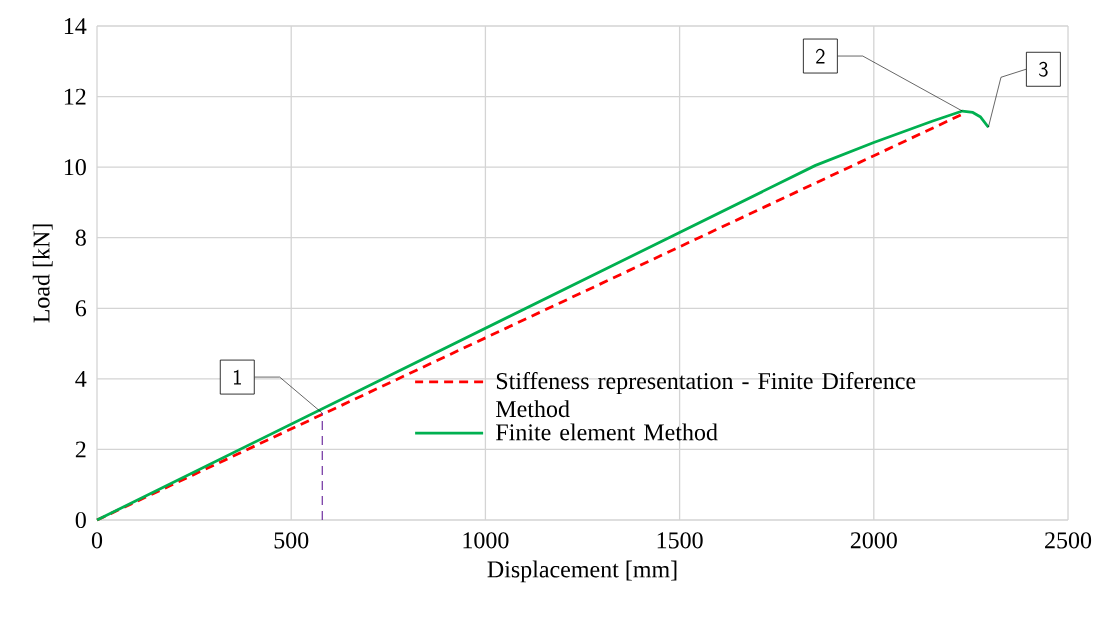 The image size is (1108, 622). Describe the element at coordinates (873, 540) in the screenshot. I see `x-tick-label: 2000` at that location.